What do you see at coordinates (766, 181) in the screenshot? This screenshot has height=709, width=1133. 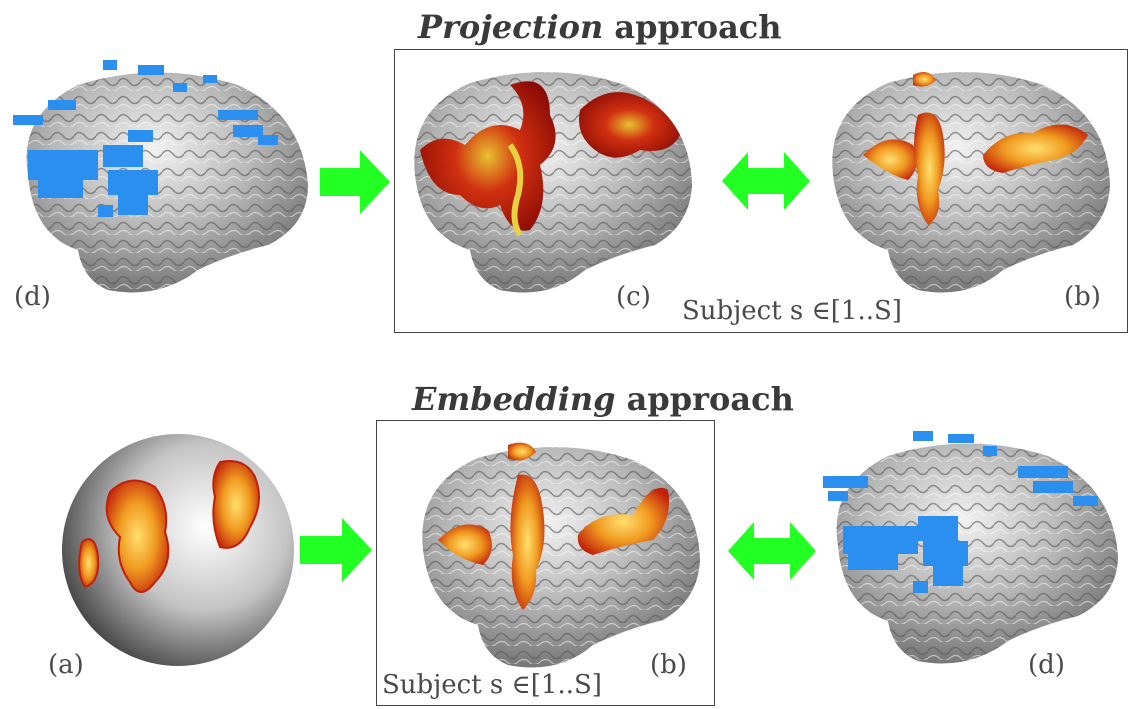 I see `double-arrow-icon-top` at bounding box center [766, 181].